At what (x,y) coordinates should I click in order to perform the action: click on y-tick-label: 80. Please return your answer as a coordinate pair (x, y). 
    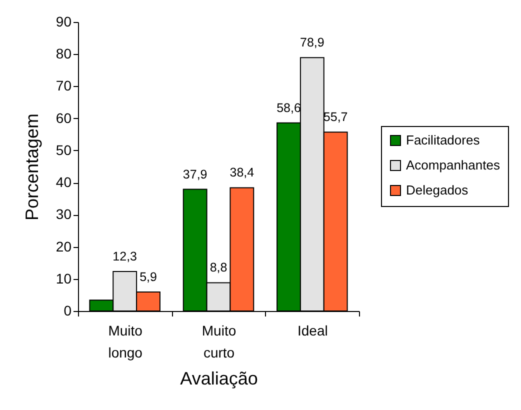
    Looking at the image, I should click on (64, 54).